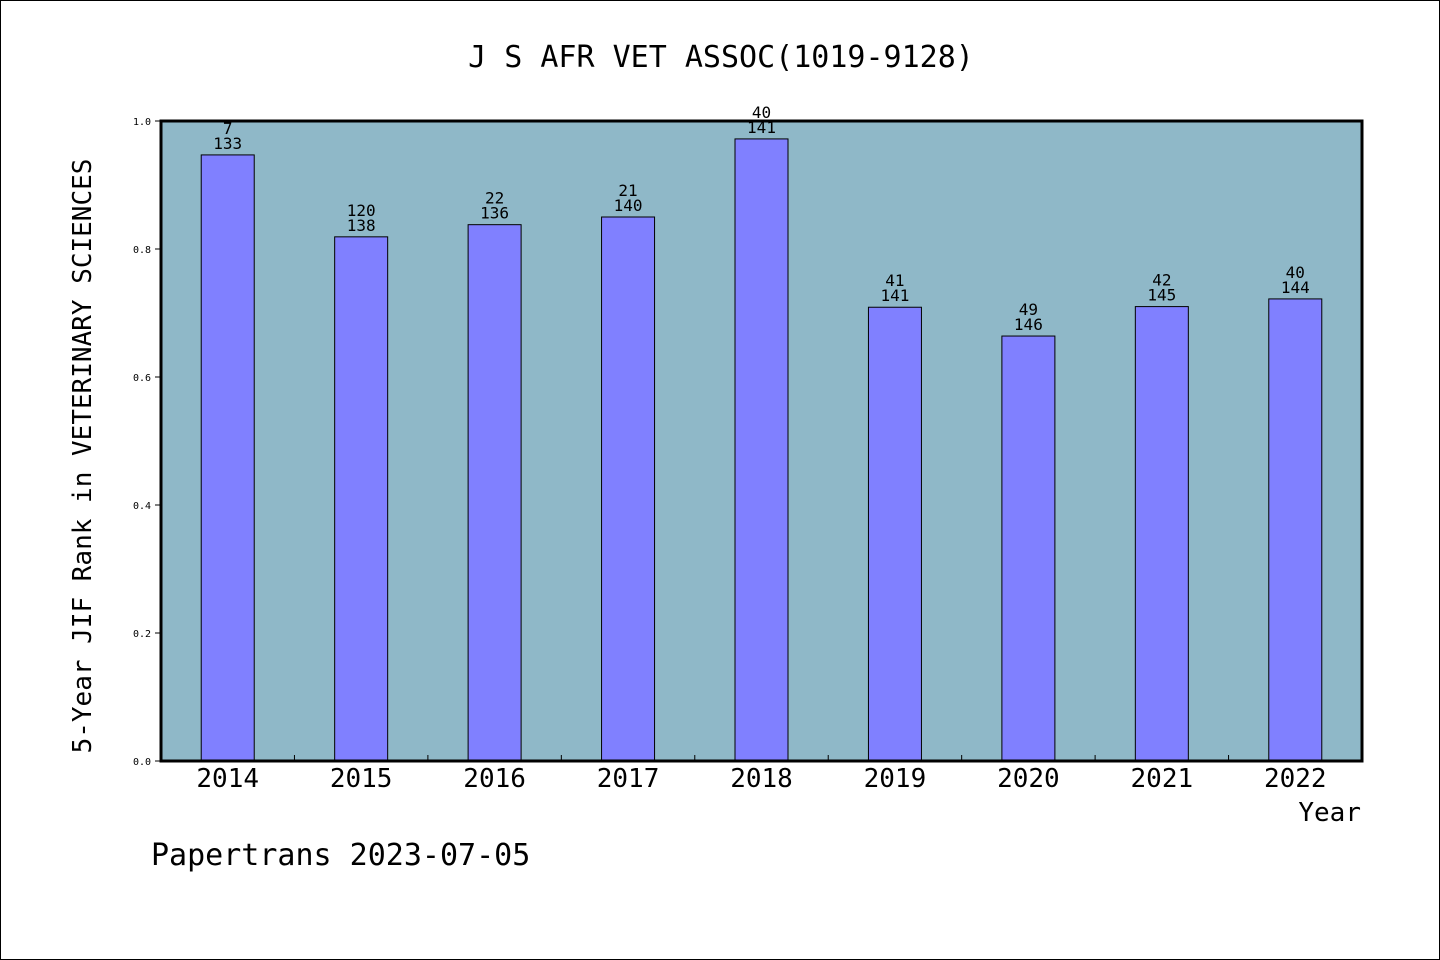 This screenshot has height=960, width=1440. Describe the element at coordinates (628, 489) in the screenshot. I see `bar-2017` at that location.